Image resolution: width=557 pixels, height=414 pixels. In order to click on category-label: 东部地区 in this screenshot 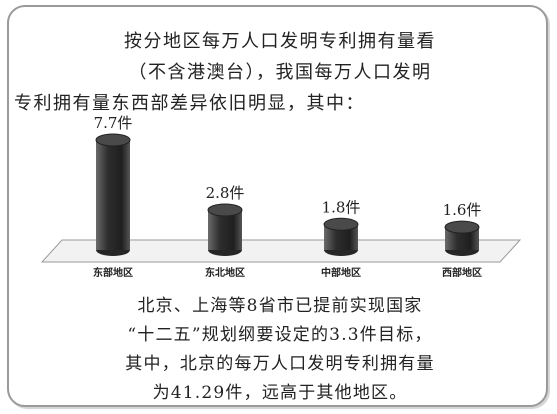, I will do `click(113, 272)`.